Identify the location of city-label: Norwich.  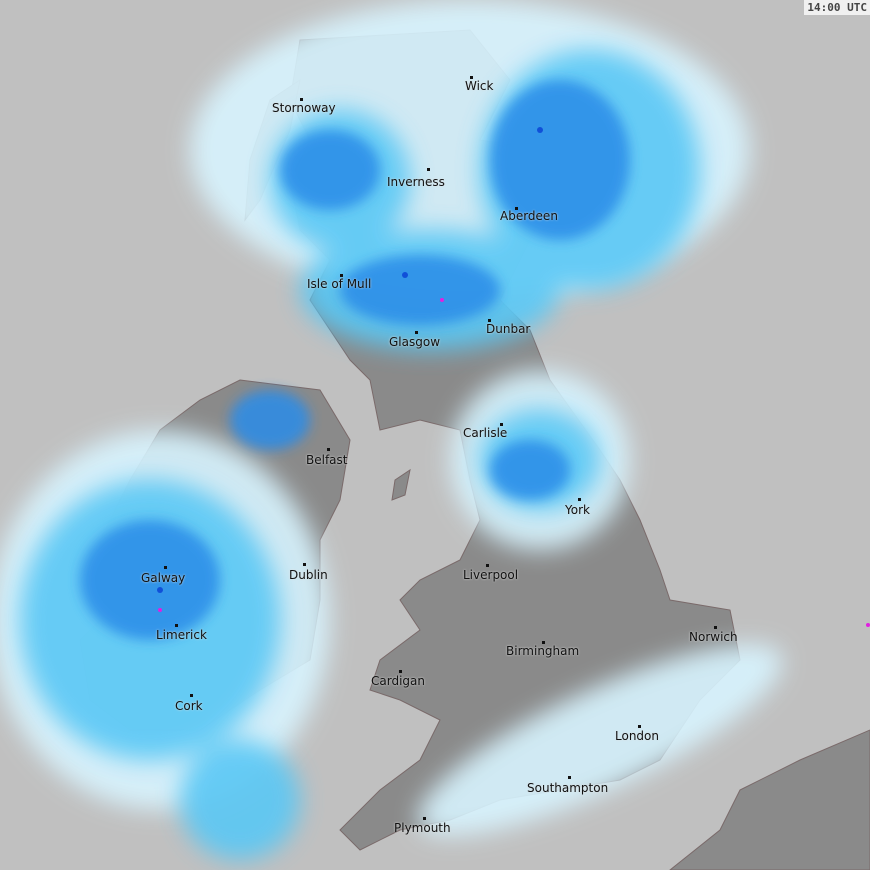
(713, 637).